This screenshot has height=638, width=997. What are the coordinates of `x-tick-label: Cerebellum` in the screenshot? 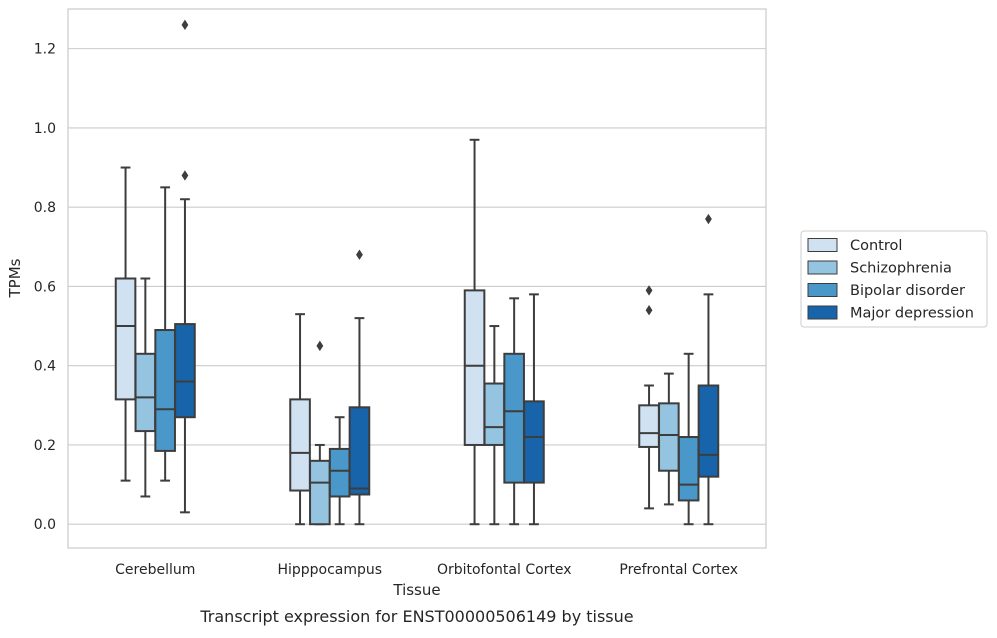 It's located at (155, 570).